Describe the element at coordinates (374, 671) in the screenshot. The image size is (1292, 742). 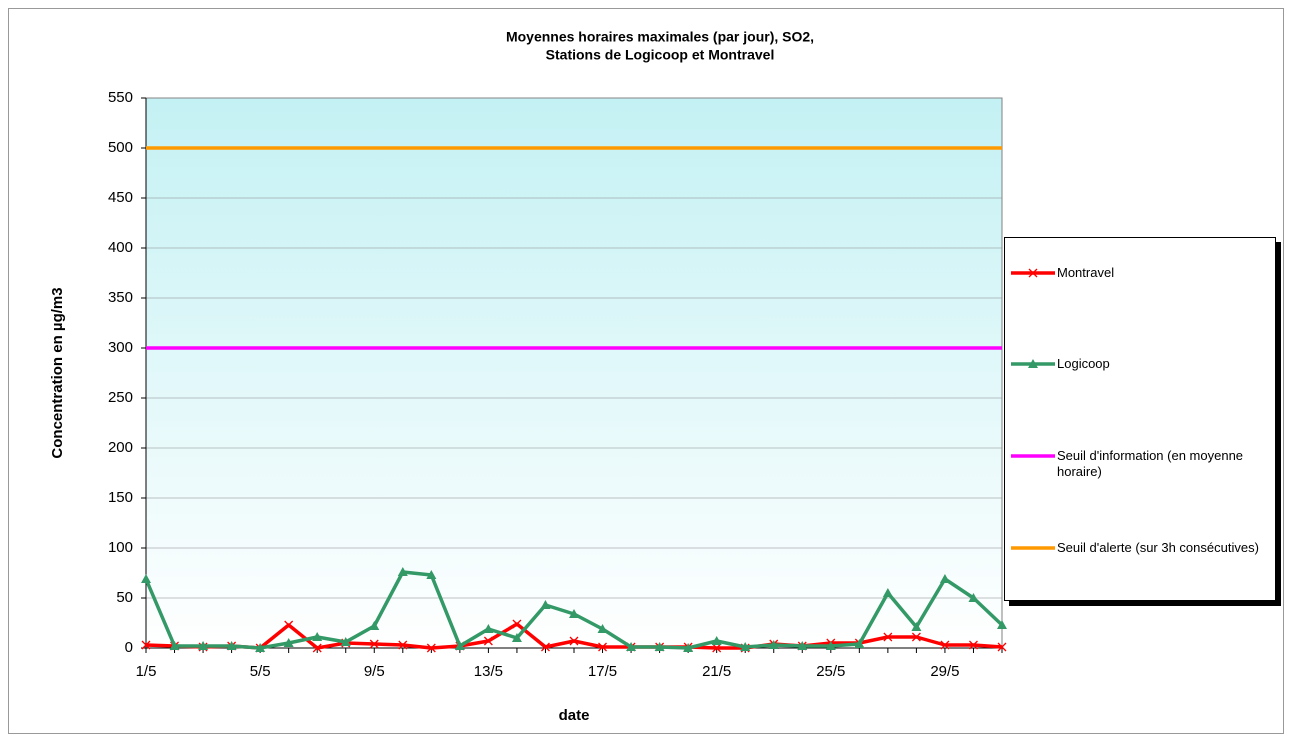
I see `x-tick-label: 9/5` at that location.